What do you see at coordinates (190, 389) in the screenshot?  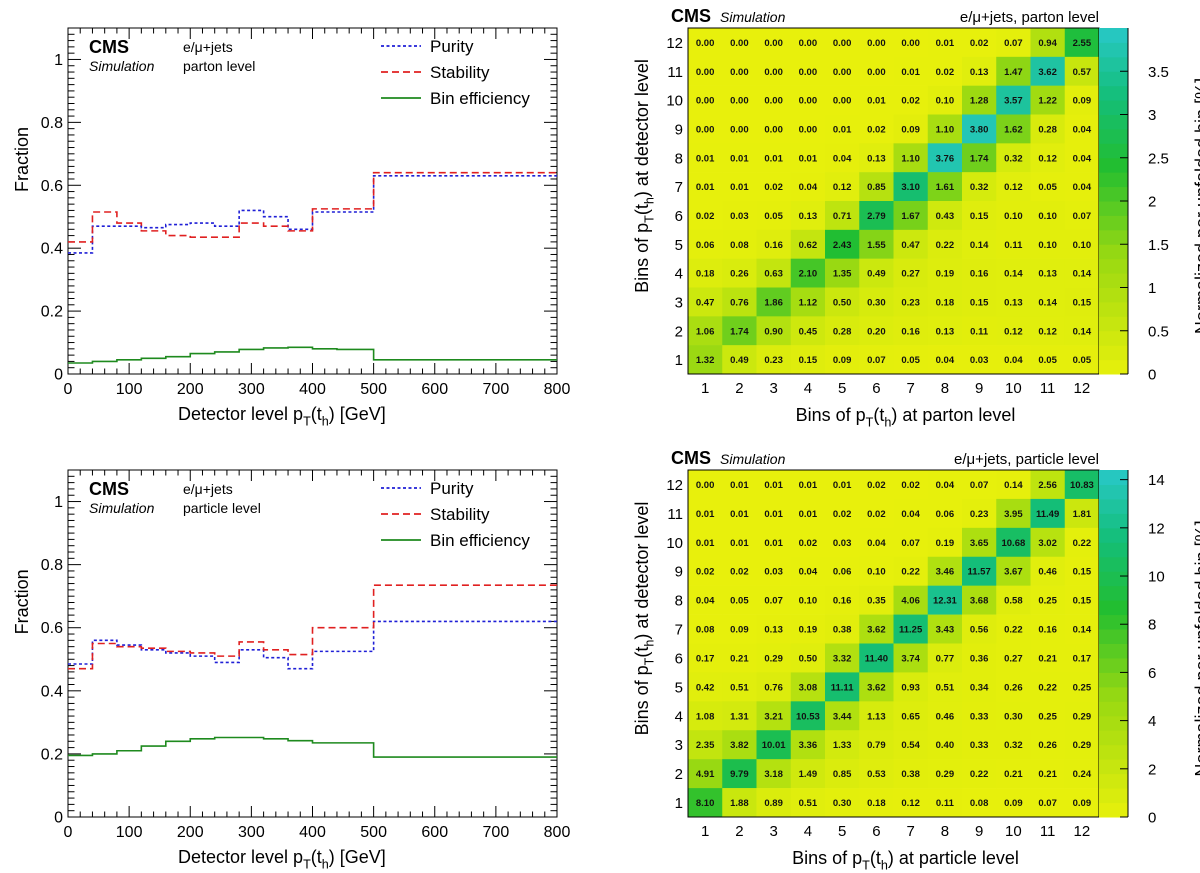 I see `x-tick-label: 200` at bounding box center [190, 389].